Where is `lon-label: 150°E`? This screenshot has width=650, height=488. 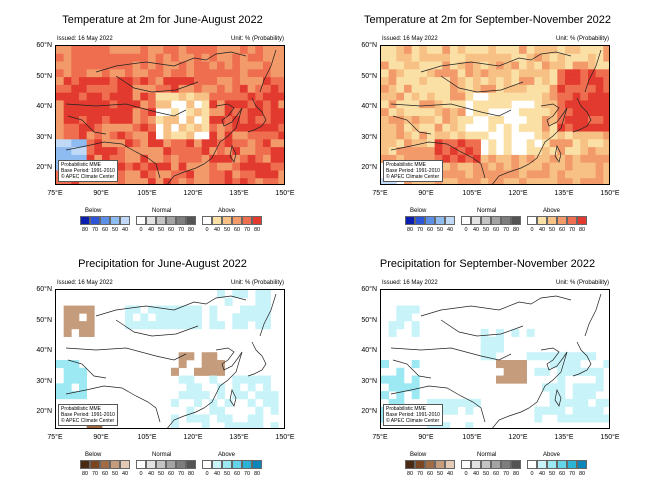
lon-label: 150°E is located at coordinates (285, 437).